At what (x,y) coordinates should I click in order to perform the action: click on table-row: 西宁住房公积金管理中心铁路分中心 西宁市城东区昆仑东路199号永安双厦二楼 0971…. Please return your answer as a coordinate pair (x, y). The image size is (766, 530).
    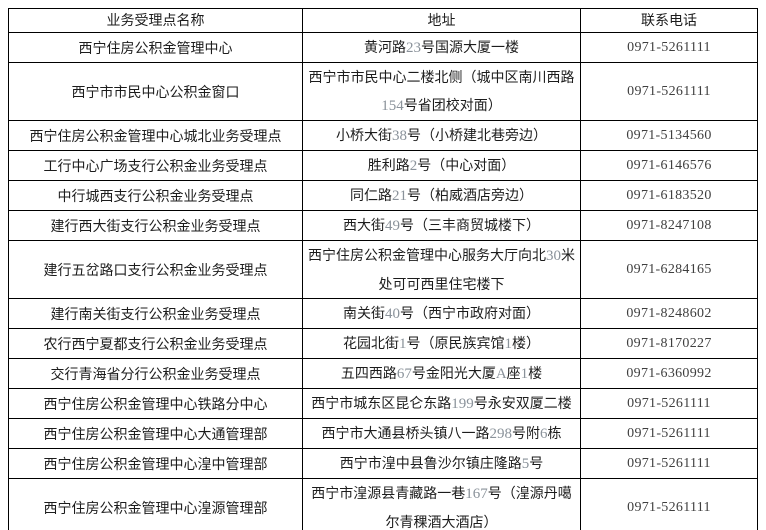
    Looking at the image, I should click on (383, 403).